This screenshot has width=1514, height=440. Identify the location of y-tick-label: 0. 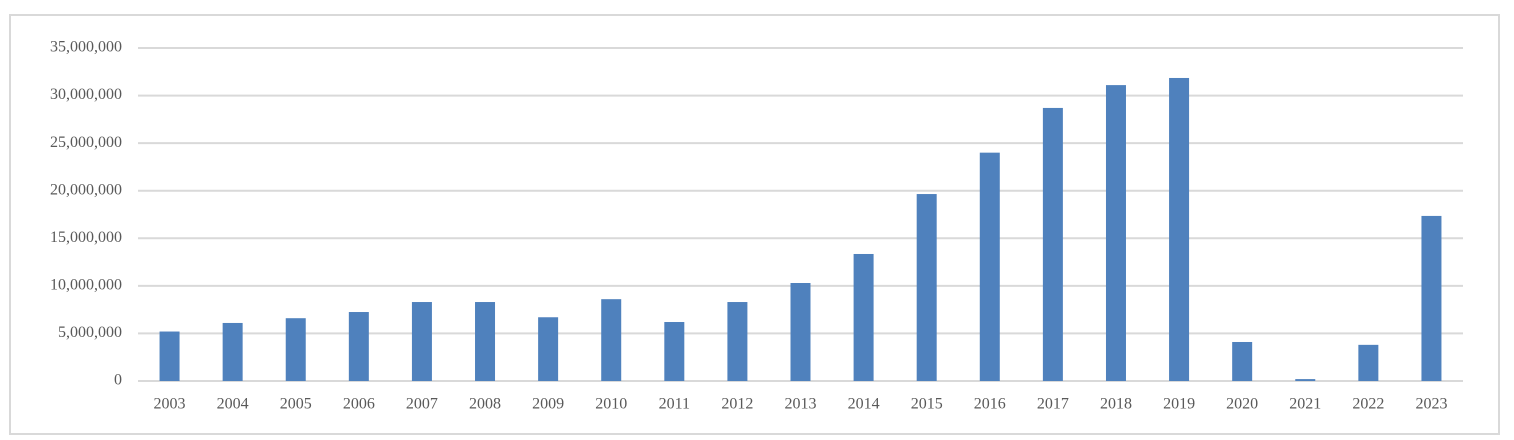
(118, 380).